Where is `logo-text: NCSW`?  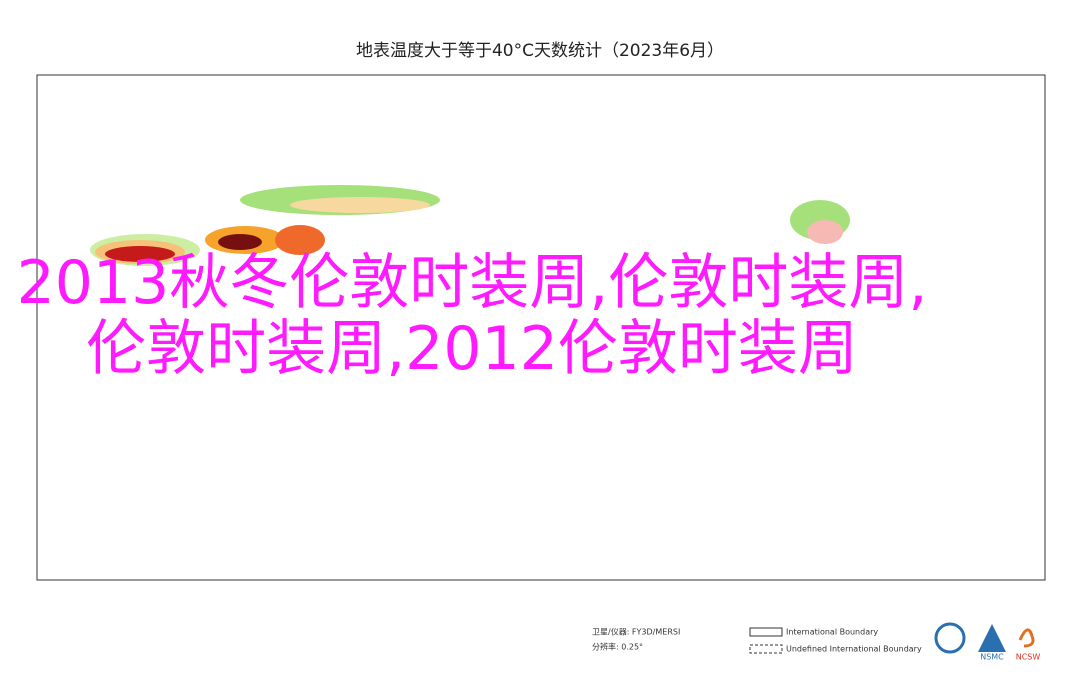 logo-text: NCSW is located at coordinates (1028, 657).